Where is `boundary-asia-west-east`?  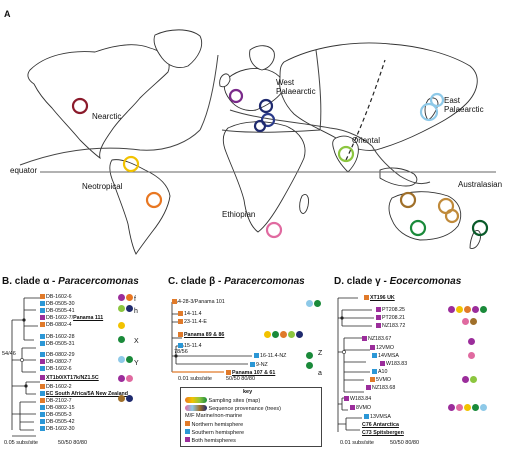 boundary-asia-west-east is located at coordinates (318, 90).